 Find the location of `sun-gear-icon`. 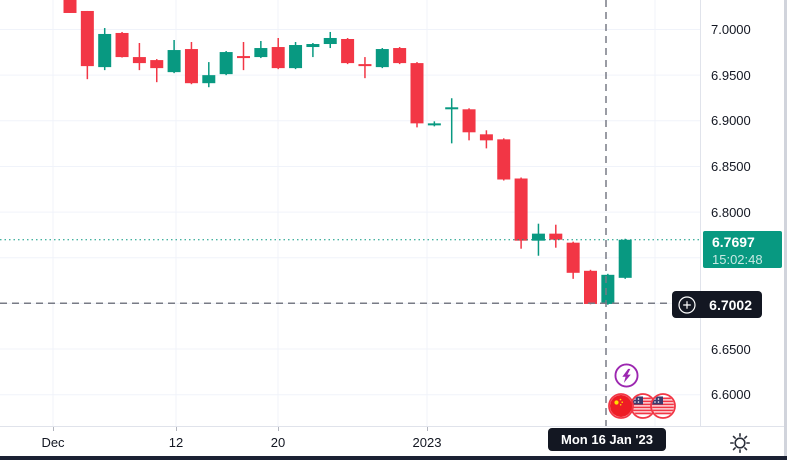

sun-gear-icon is located at coordinates (740, 443).